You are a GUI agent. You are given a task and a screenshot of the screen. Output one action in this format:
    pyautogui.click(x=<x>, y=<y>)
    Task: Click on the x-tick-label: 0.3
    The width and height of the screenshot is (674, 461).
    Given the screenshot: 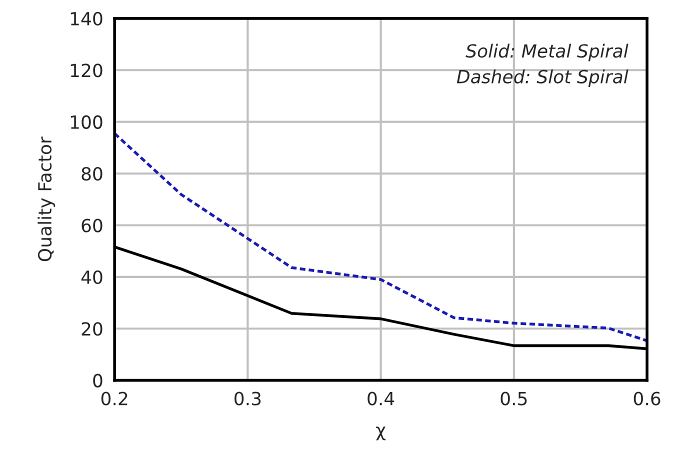 What is the action you would take?
    pyautogui.click(x=247, y=399)
    